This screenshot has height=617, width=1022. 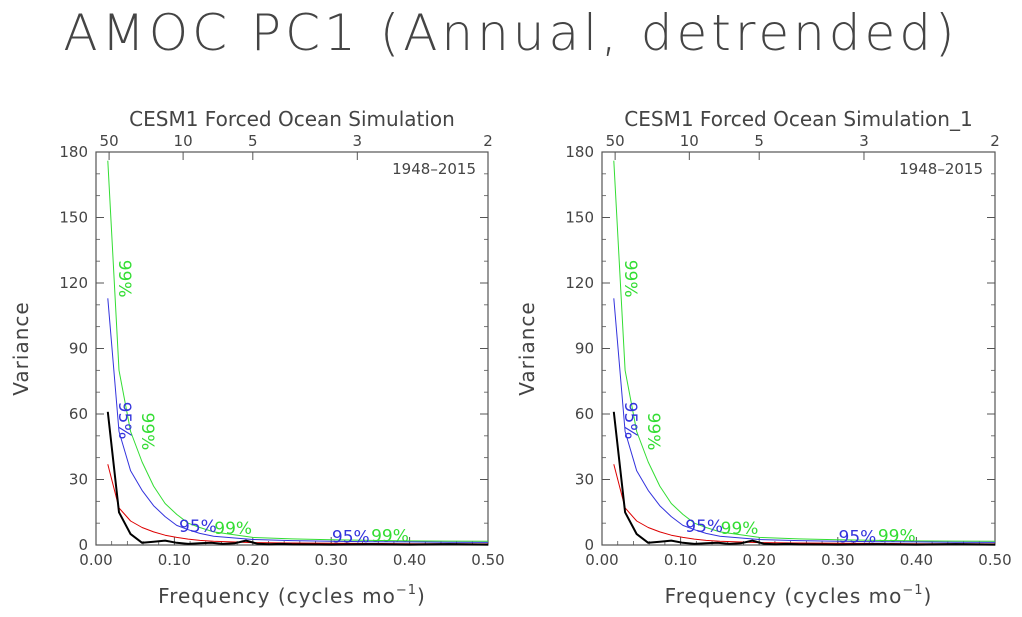 I want to click on subplot-title: CESM1 Forced Ocean Simulation, so click(x=292, y=119).